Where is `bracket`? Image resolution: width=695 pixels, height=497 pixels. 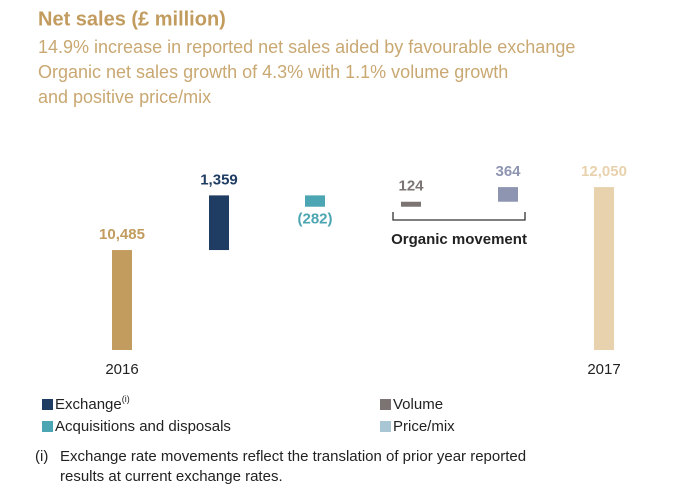
bracket is located at coordinates (459, 216).